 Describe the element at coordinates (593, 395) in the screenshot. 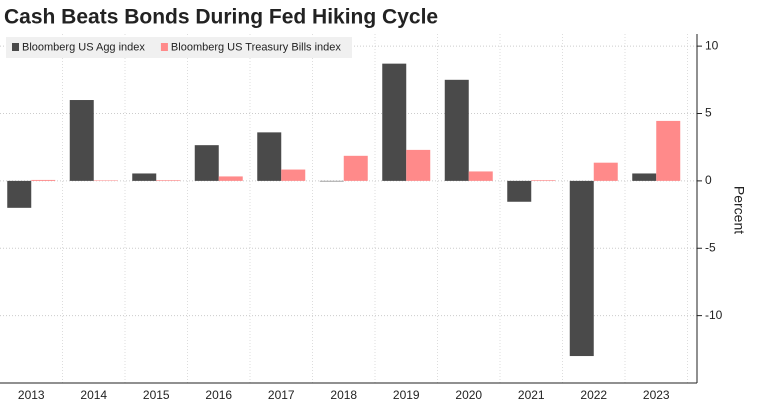

I see `x-tick-label: 2022` at that location.